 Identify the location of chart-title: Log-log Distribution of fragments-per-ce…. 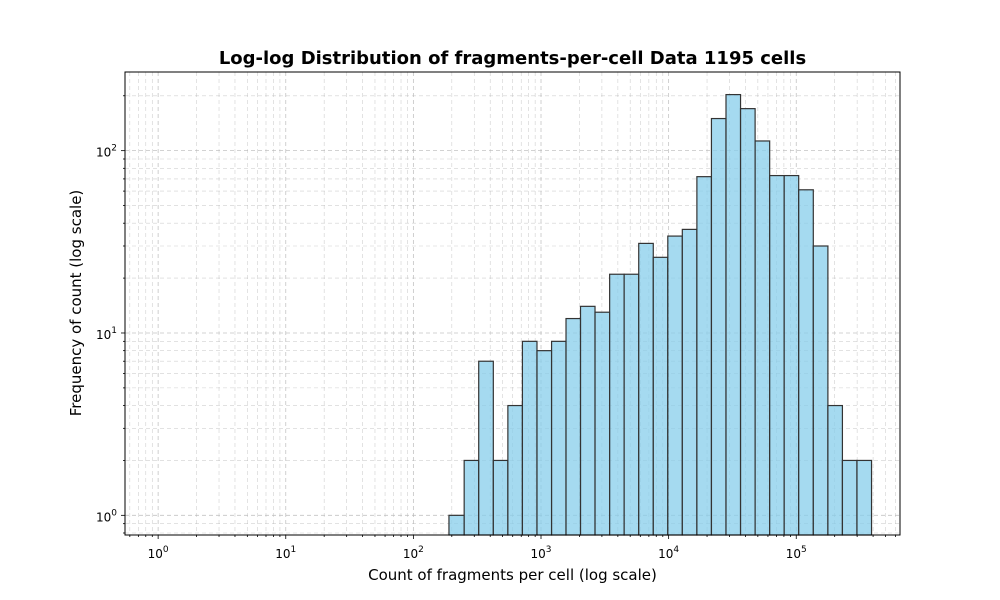
(512, 58).